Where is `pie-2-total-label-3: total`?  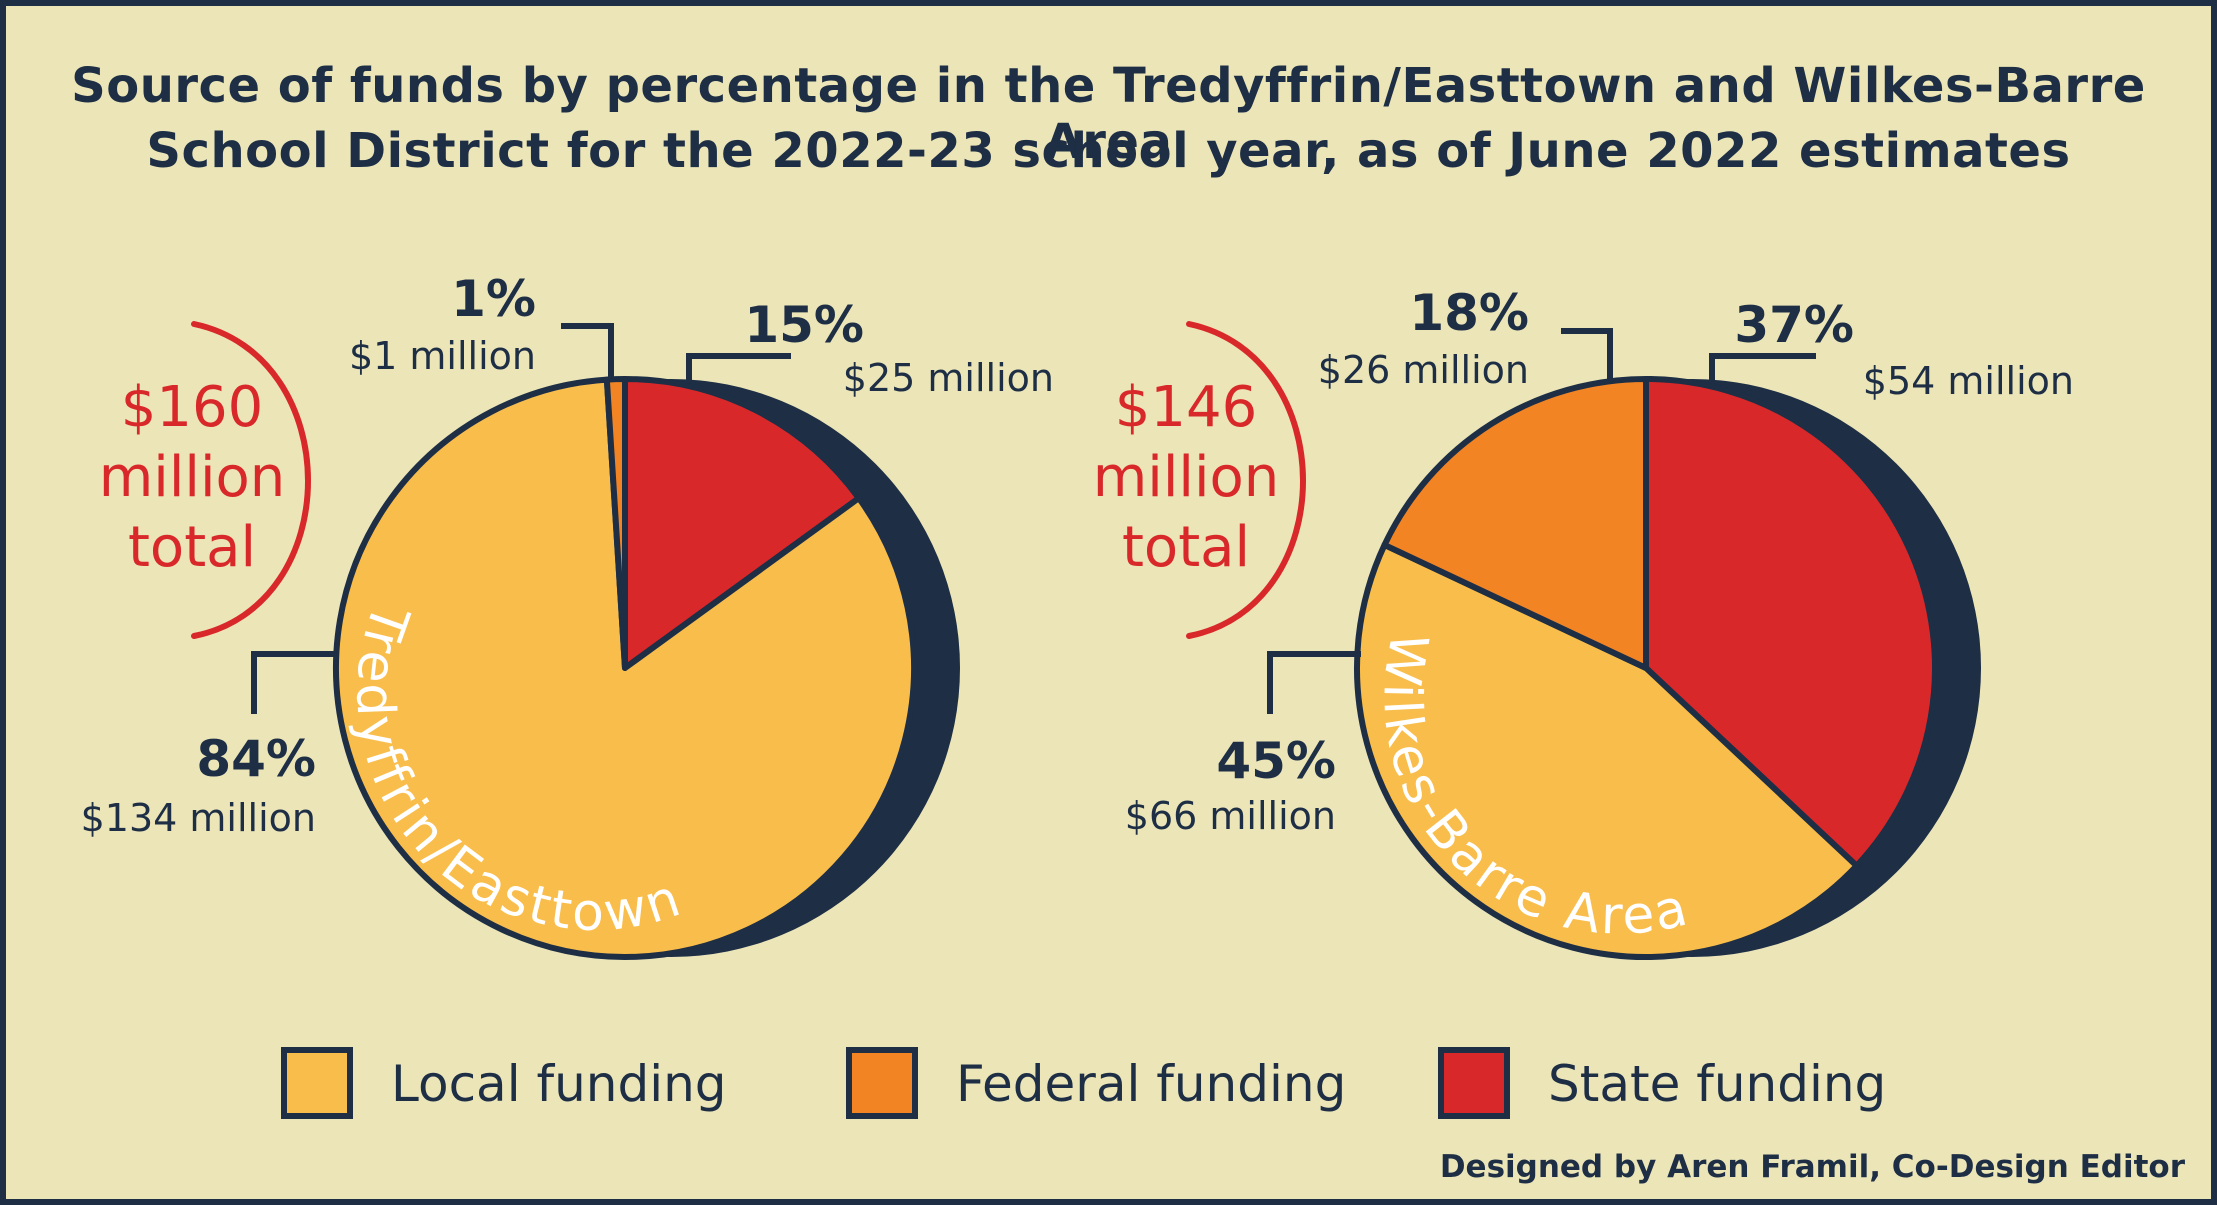 pie-2-total-label-3: total is located at coordinates (1186, 547).